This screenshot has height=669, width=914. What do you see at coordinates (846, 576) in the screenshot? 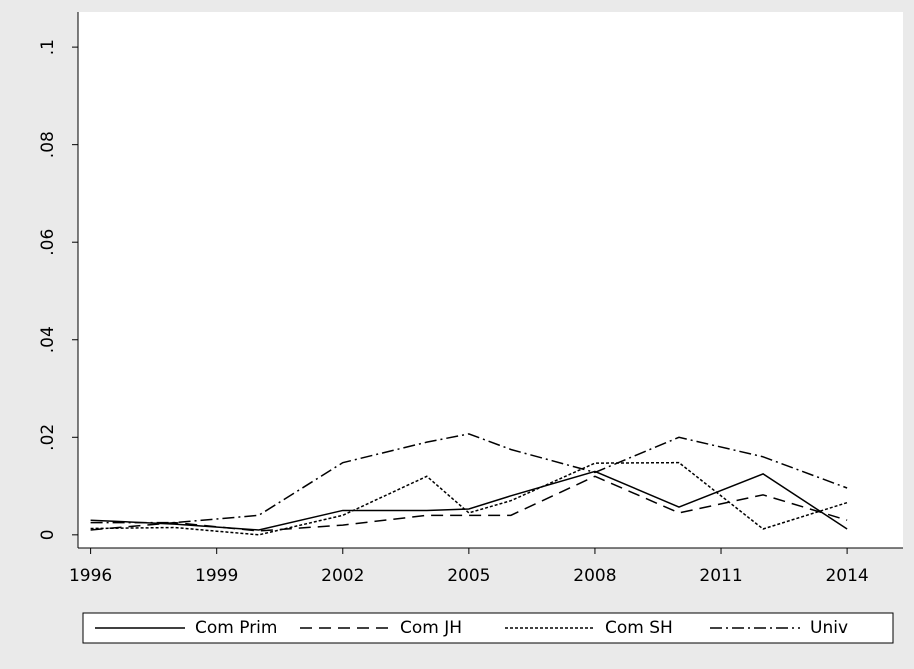
I see `x-tick-label: 2014` at bounding box center [846, 576].